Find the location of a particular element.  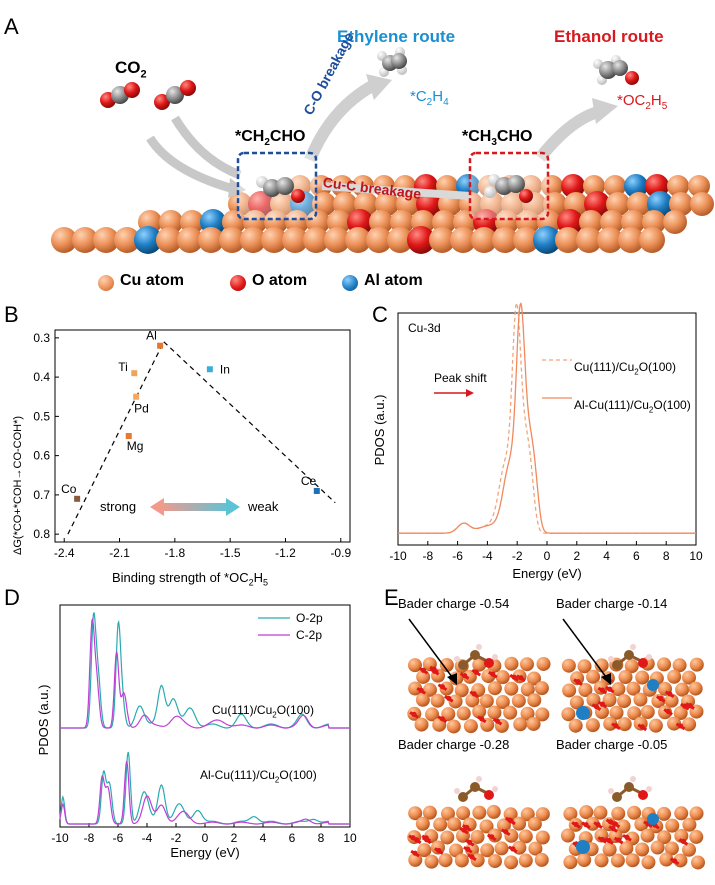

panel-c-xtick-label: 6 is located at coordinates (636, 556).